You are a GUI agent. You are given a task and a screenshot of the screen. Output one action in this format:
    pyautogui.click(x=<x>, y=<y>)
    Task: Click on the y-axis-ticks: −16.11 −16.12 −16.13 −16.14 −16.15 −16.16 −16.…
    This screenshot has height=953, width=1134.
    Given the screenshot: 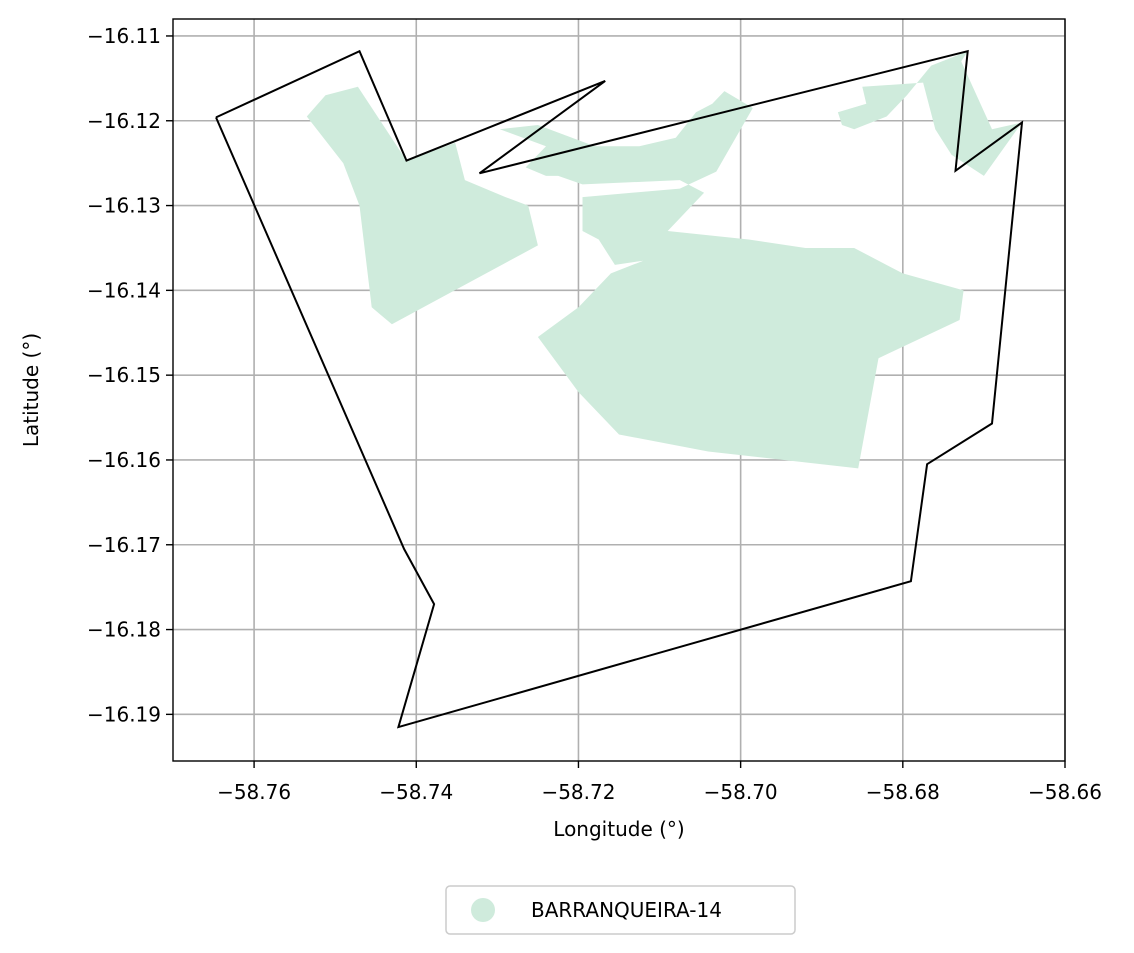 What is the action you would take?
    pyautogui.click(x=130, y=375)
    